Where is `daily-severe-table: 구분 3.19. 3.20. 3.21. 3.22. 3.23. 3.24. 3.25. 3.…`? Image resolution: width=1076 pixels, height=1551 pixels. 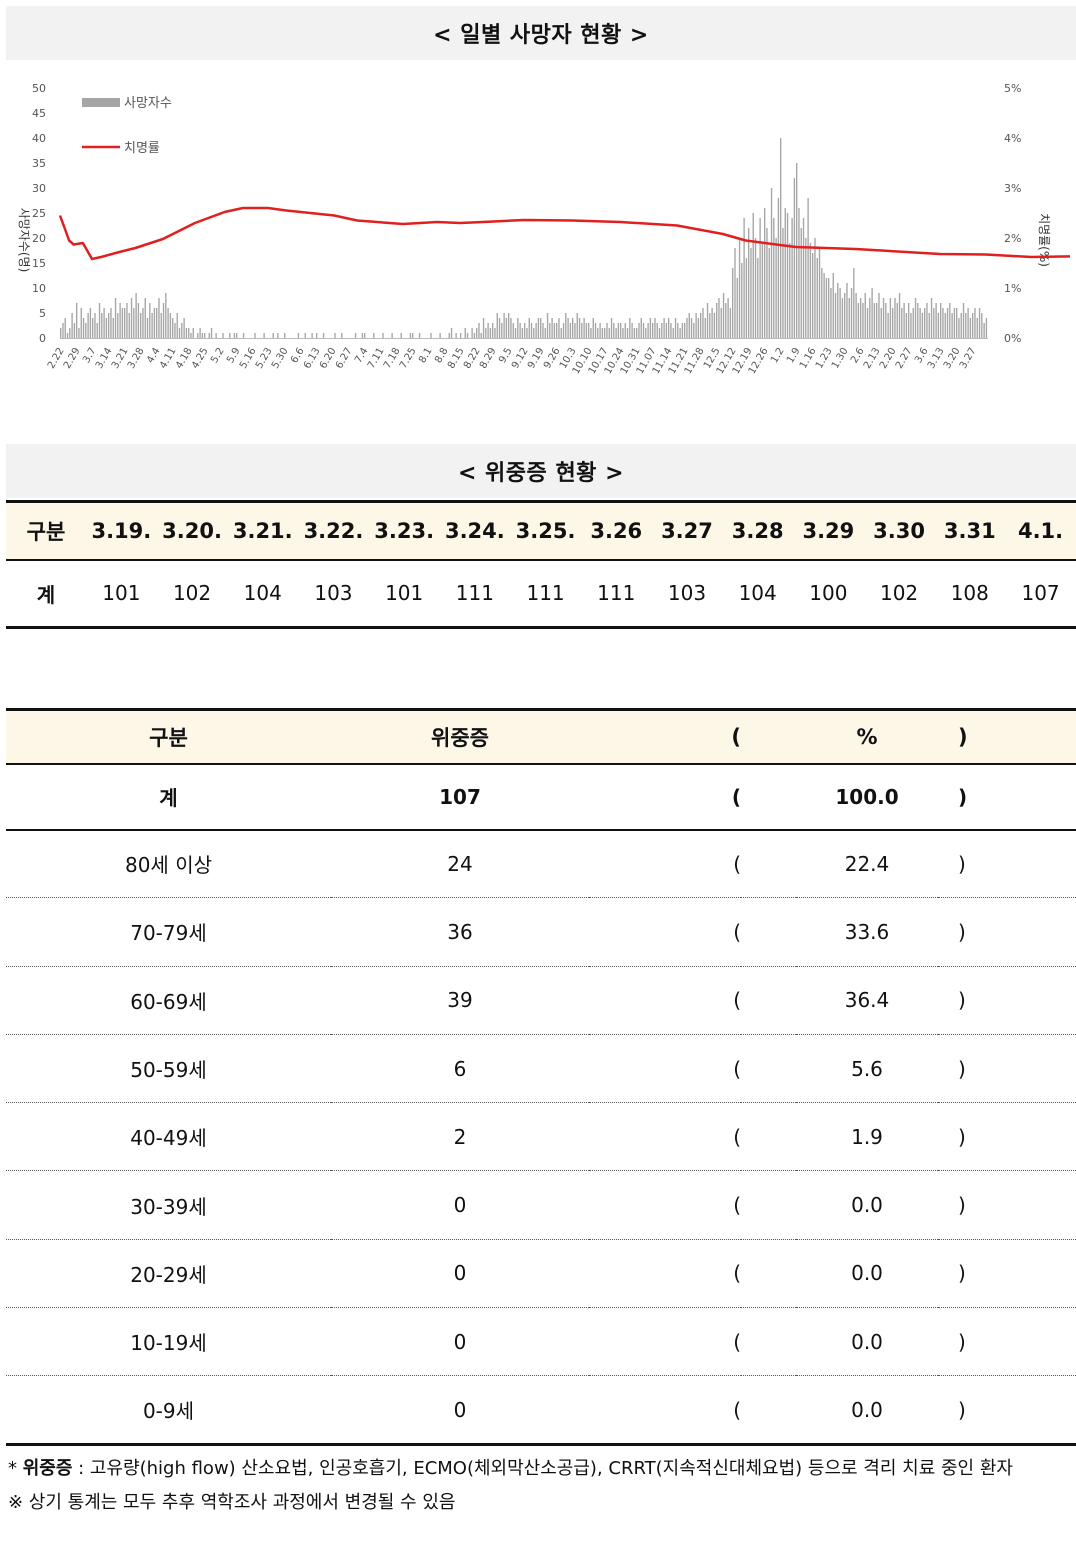 daily-severe-table: 구분 3.19. 3.20. 3.21. 3.22. 3.23. 3.24. 3.25. 3.… is located at coordinates (541, 564).